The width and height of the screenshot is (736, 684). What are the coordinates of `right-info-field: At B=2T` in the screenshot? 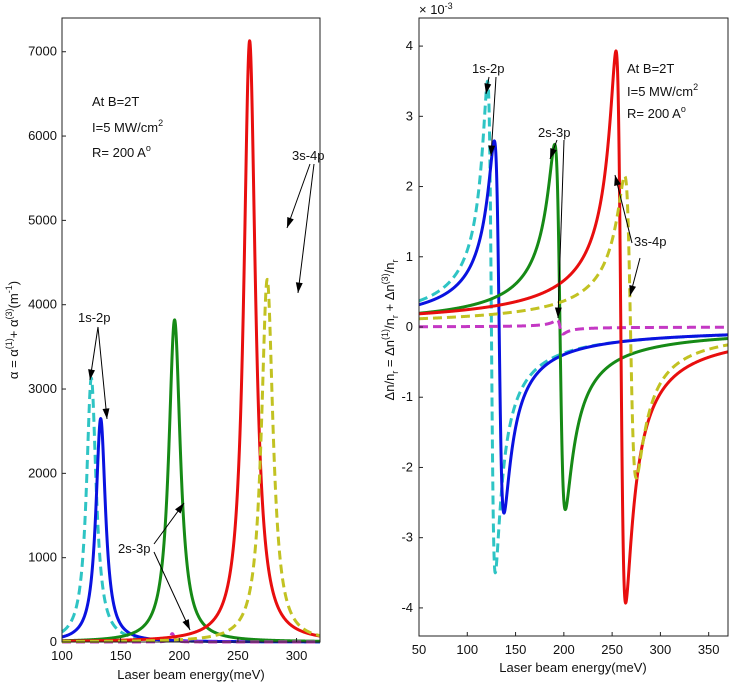 It's located at (650, 68).